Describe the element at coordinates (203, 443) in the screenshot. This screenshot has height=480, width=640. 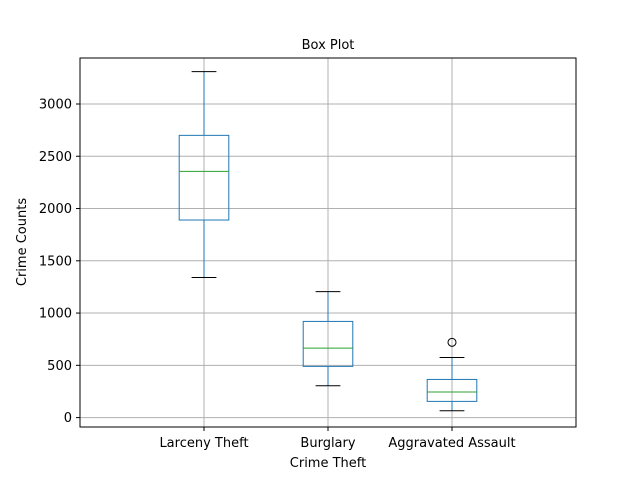
I see `x-tick-label: Larceny Theft` at that location.